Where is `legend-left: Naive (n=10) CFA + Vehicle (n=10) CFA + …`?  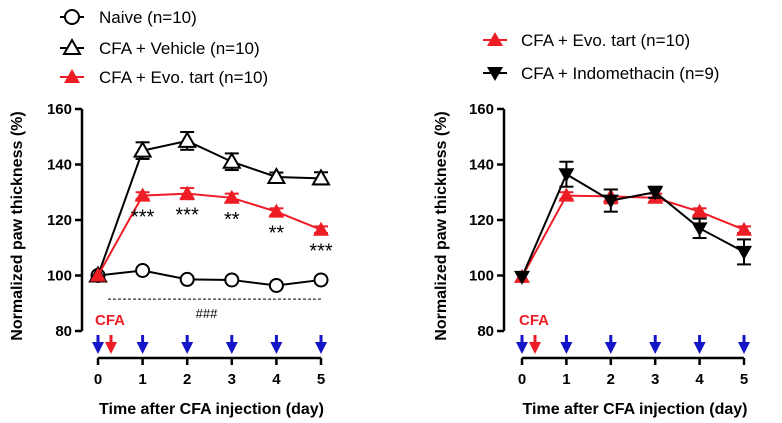 legend-left: Naive (n=10) CFA + Vehicle (n=10) CFA + … is located at coordinates (164, 47).